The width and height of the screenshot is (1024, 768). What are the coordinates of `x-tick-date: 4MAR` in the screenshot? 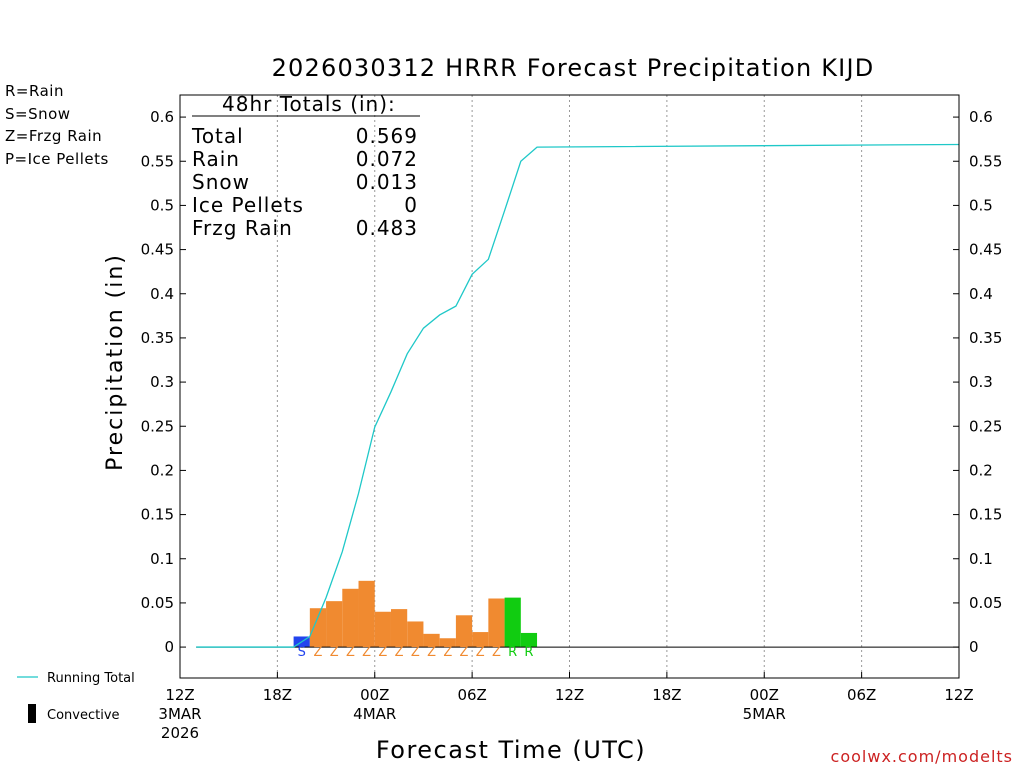 It's located at (374, 714).